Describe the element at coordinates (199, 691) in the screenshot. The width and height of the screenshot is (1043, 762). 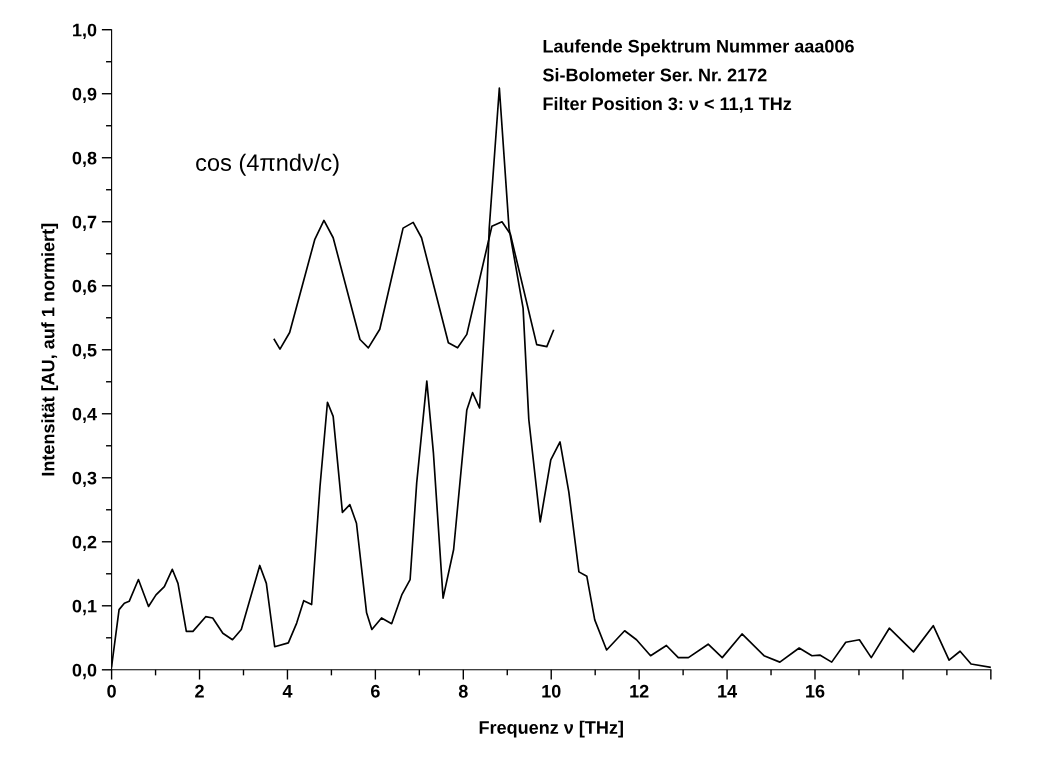
I see `x-tick-label: 2` at that location.